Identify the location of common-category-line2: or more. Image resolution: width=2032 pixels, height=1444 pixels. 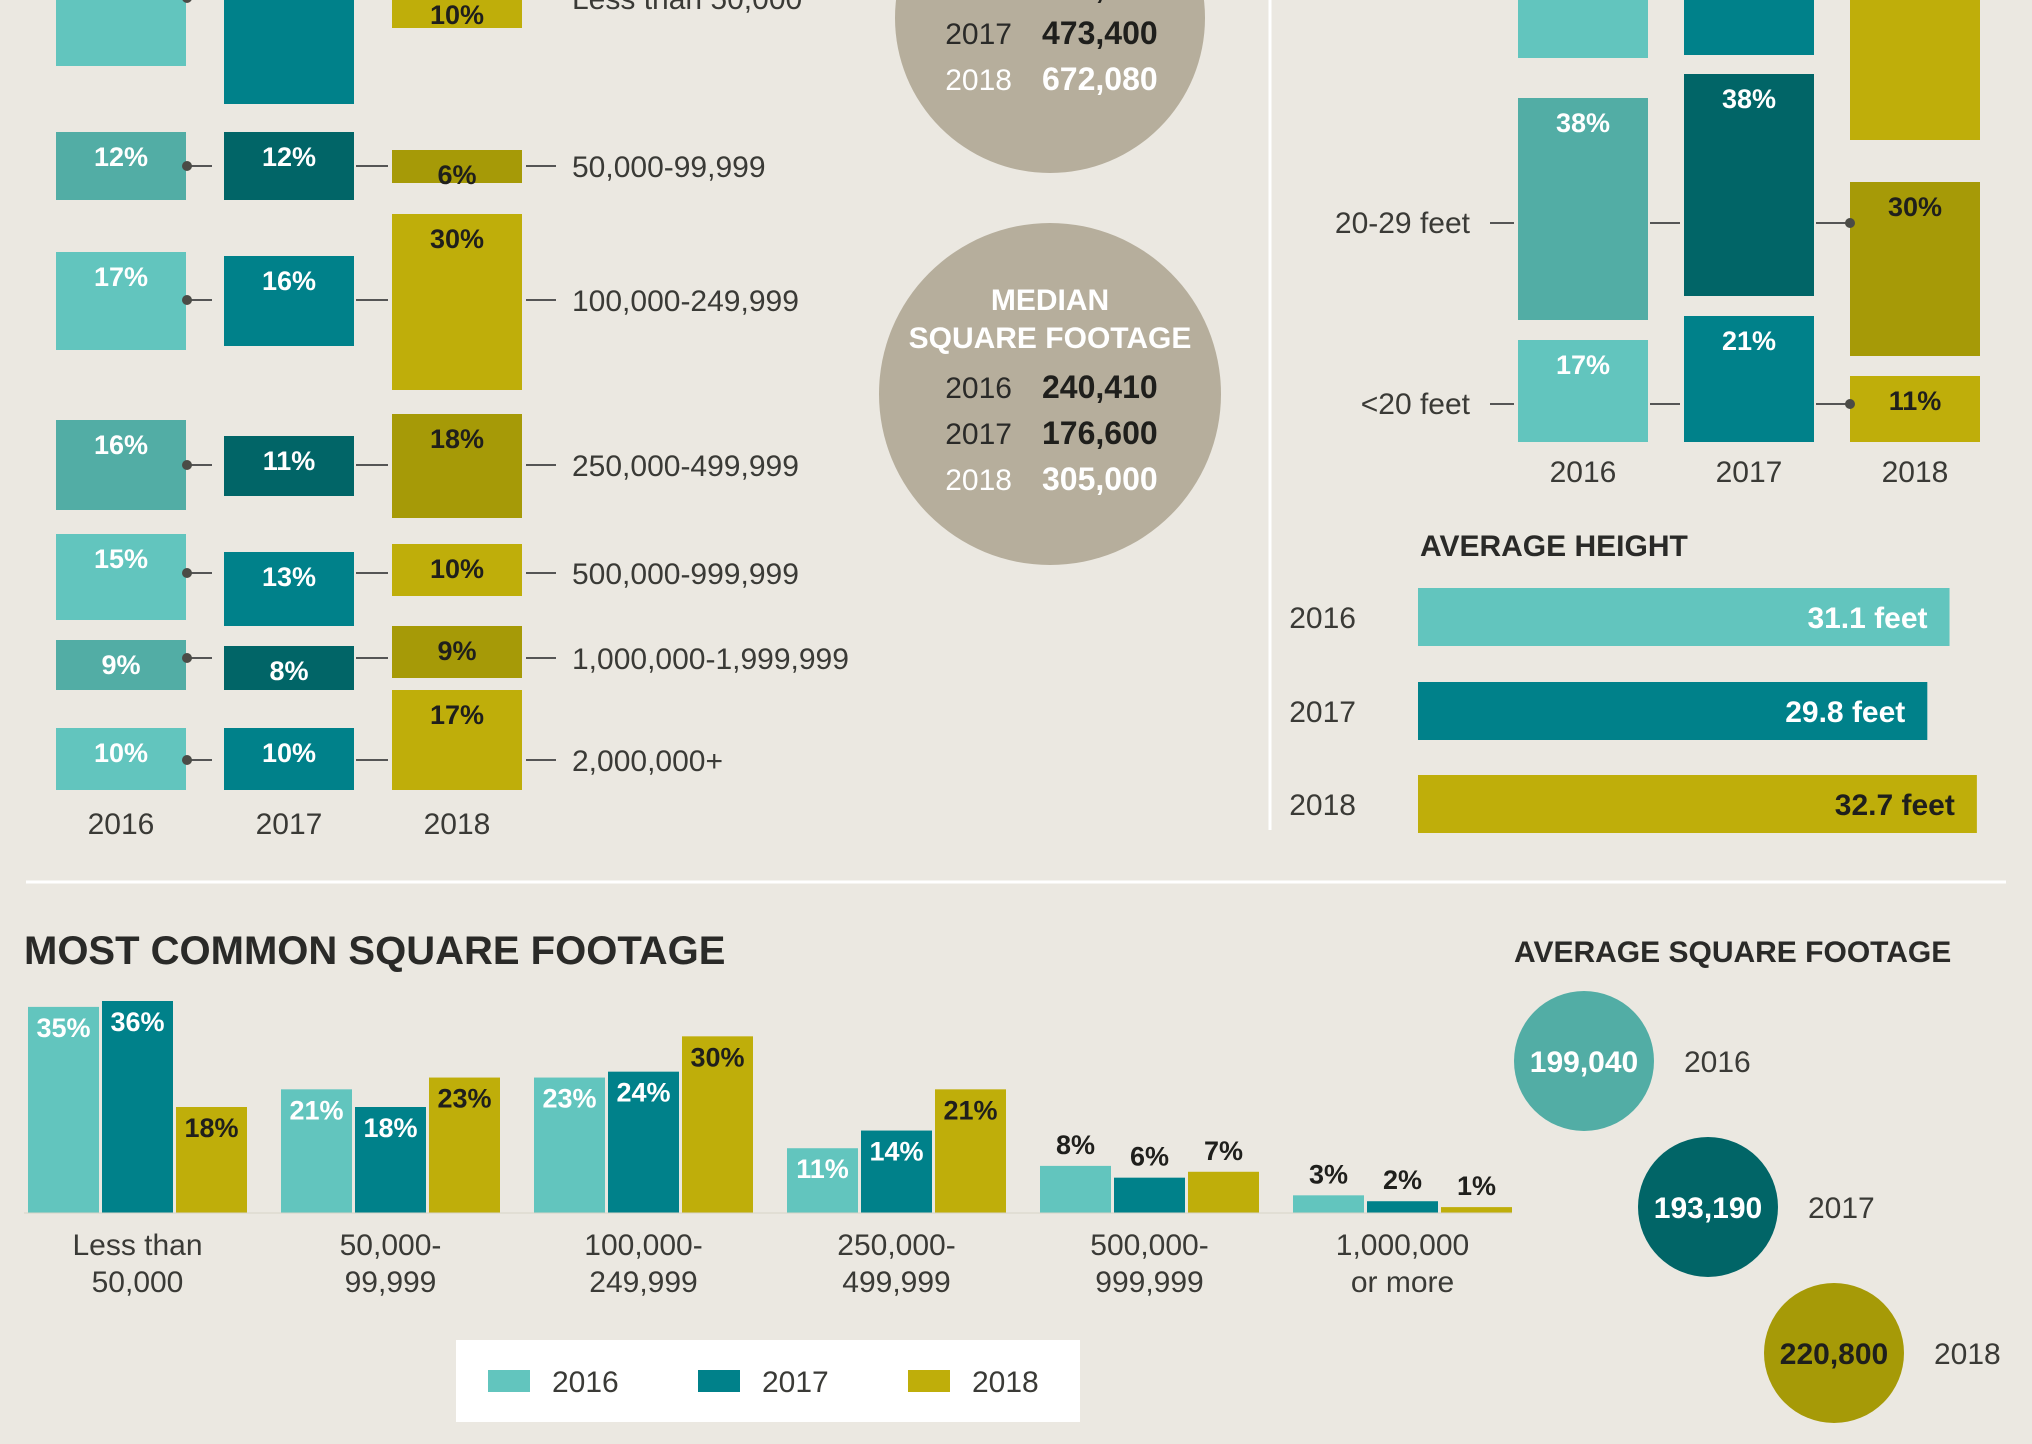
(1402, 1282).